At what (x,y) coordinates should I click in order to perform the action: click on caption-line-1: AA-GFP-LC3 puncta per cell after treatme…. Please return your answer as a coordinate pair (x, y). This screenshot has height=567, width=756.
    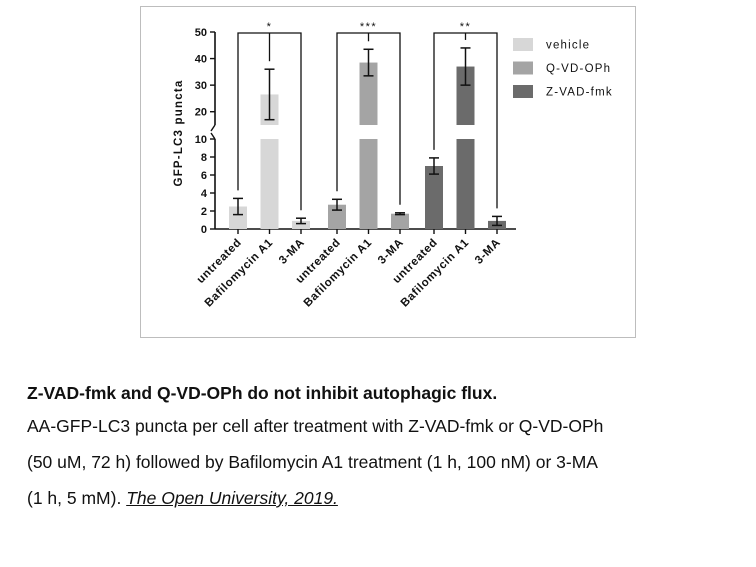
    Looking at the image, I should click on (315, 426).